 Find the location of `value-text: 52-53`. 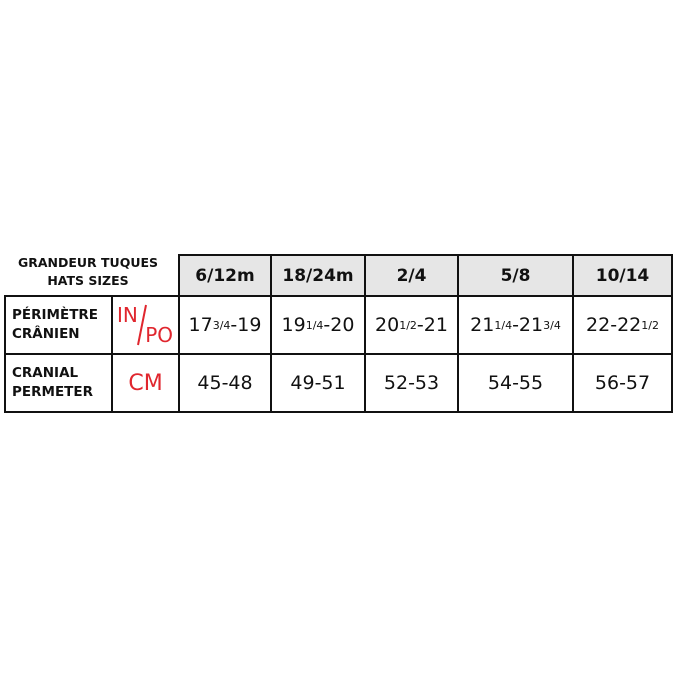

value-text: 52-53 is located at coordinates (411, 383).